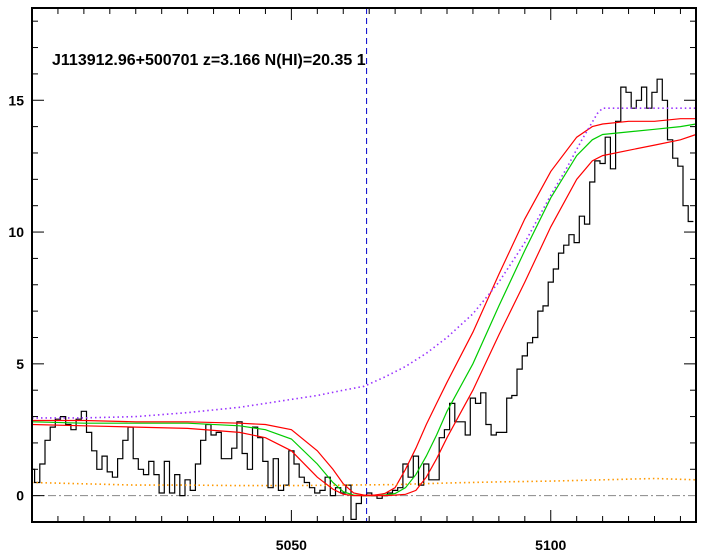  Describe the element at coordinates (20, 496) in the screenshot. I see `y-tick-label: 0` at that location.